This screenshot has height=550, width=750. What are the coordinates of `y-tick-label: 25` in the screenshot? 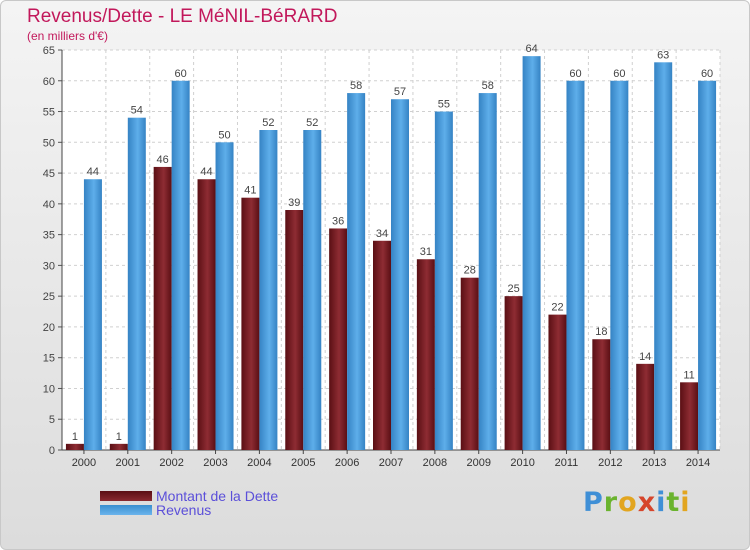 It's located at (49, 297).